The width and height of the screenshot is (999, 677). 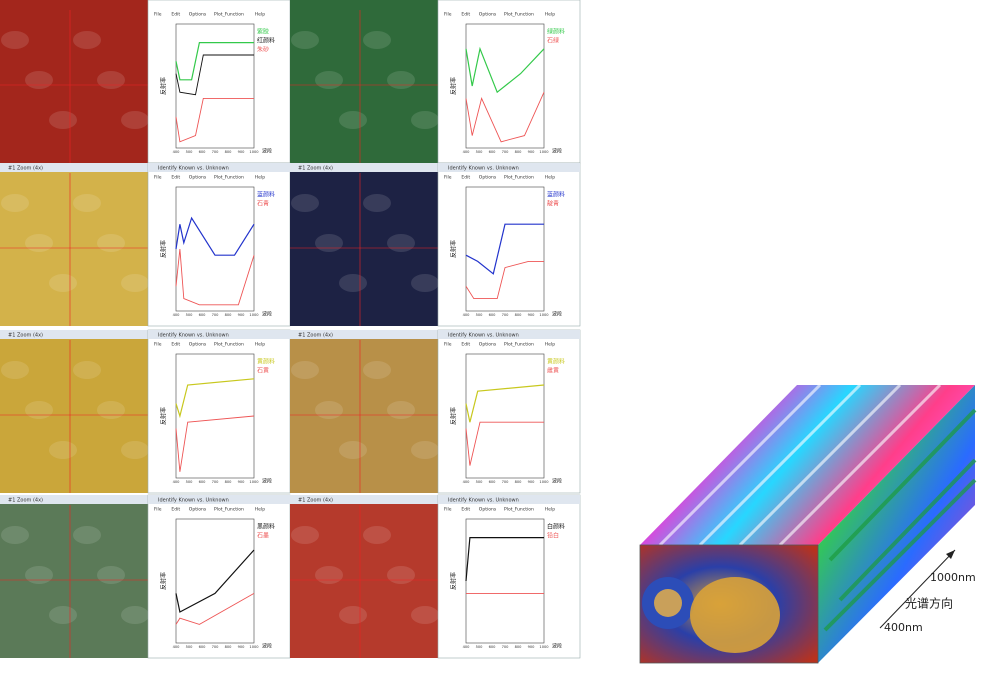 What do you see at coordinates (556, 362) in the screenshot?
I see `legend-label: 黄颜料` at bounding box center [556, 362].